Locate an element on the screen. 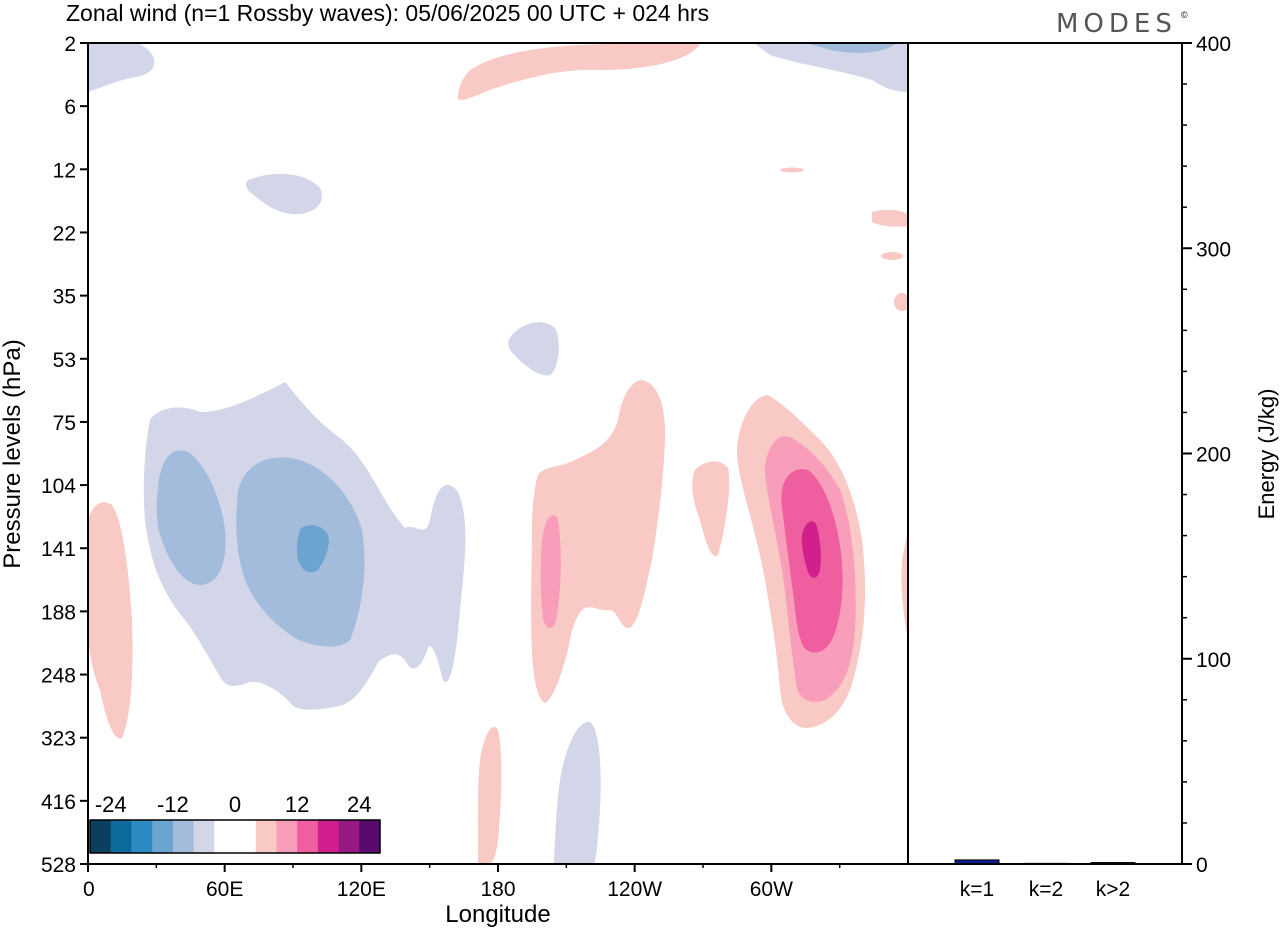 The image size is (1280, 930). y-tick-label: 323 is located at coordinates (58, 739).